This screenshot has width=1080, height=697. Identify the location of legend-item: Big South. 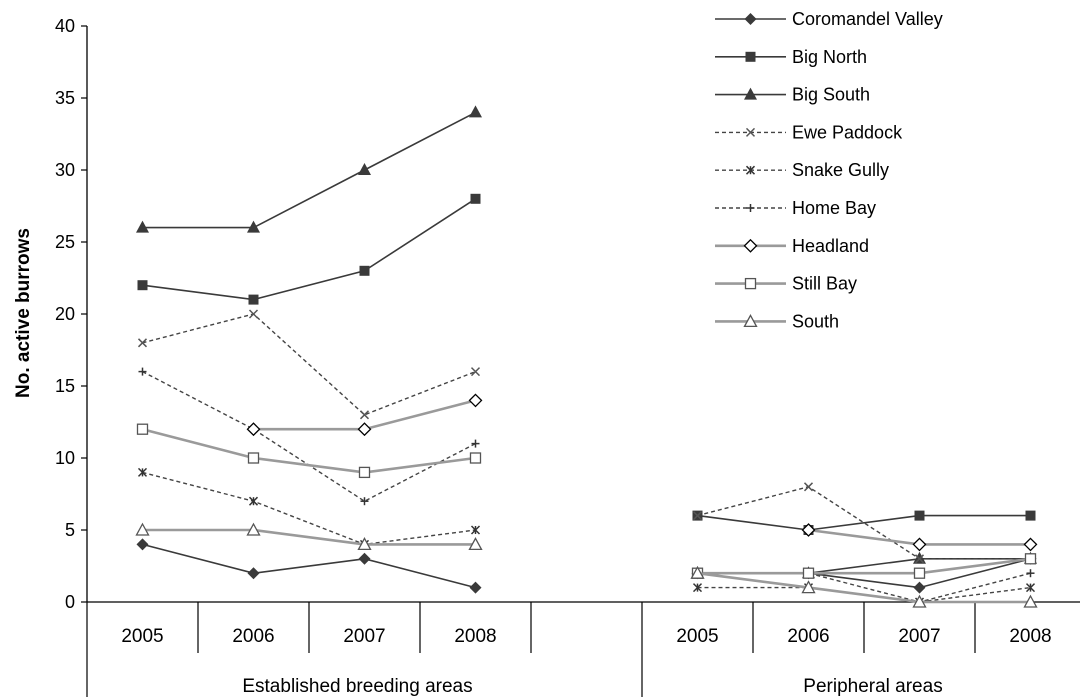
(792, 95).